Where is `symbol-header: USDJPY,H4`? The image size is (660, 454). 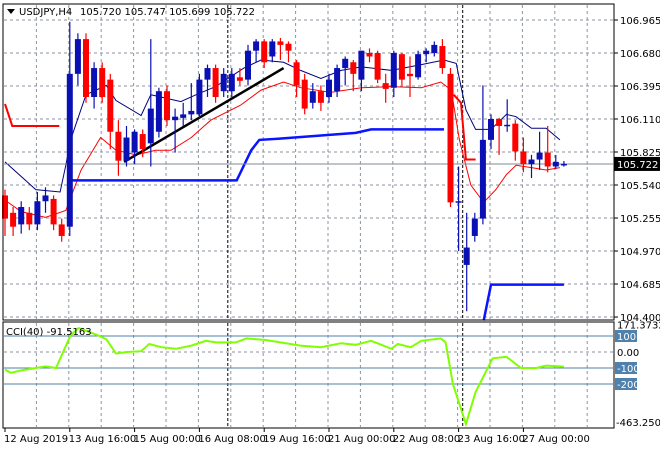
symbol-header: USDJPY,H4 is located at coordinates (45, 12).